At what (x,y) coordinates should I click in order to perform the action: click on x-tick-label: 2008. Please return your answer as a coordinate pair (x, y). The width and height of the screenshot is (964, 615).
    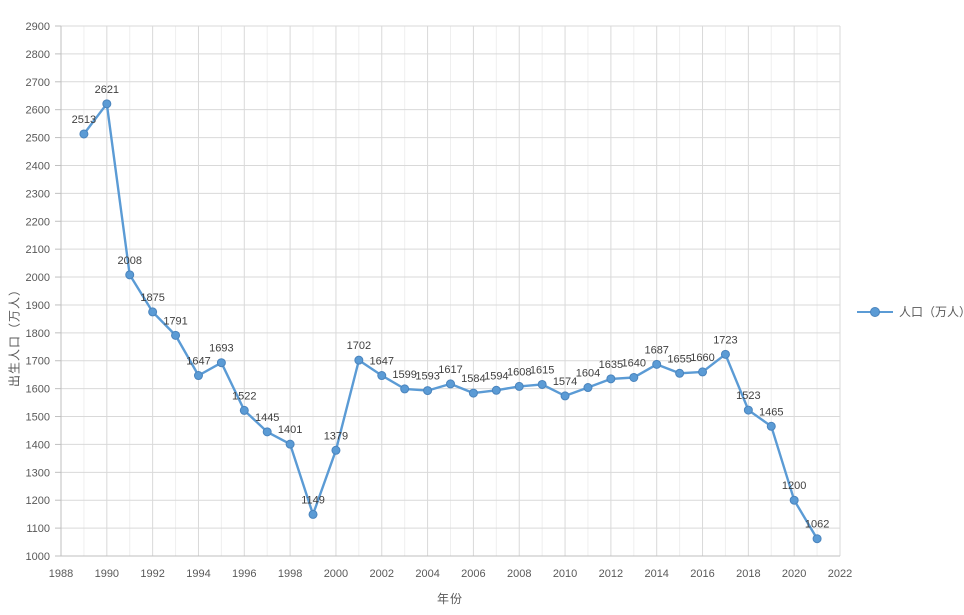
    Looking at the image, I should click on (519, 574).